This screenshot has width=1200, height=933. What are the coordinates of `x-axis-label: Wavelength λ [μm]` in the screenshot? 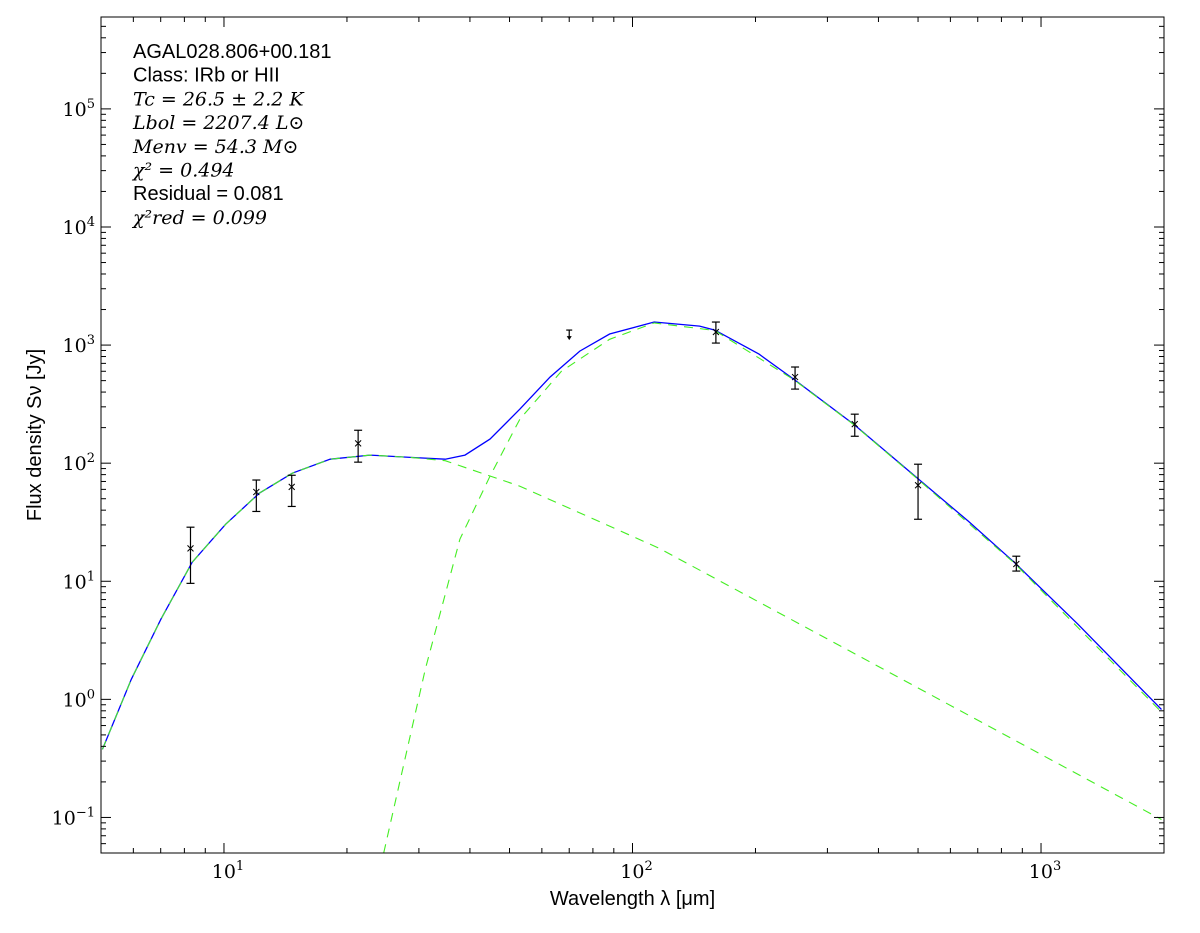 It's located at (632, 899).